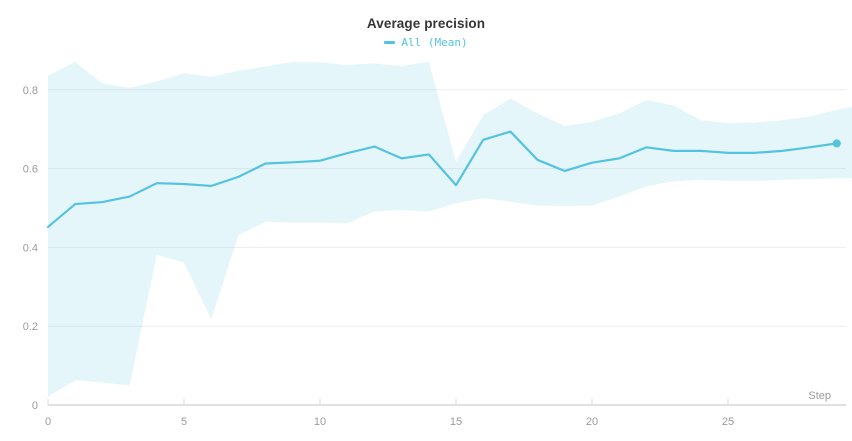  I want to click on y-tick-label: 0, so click(35, 406).